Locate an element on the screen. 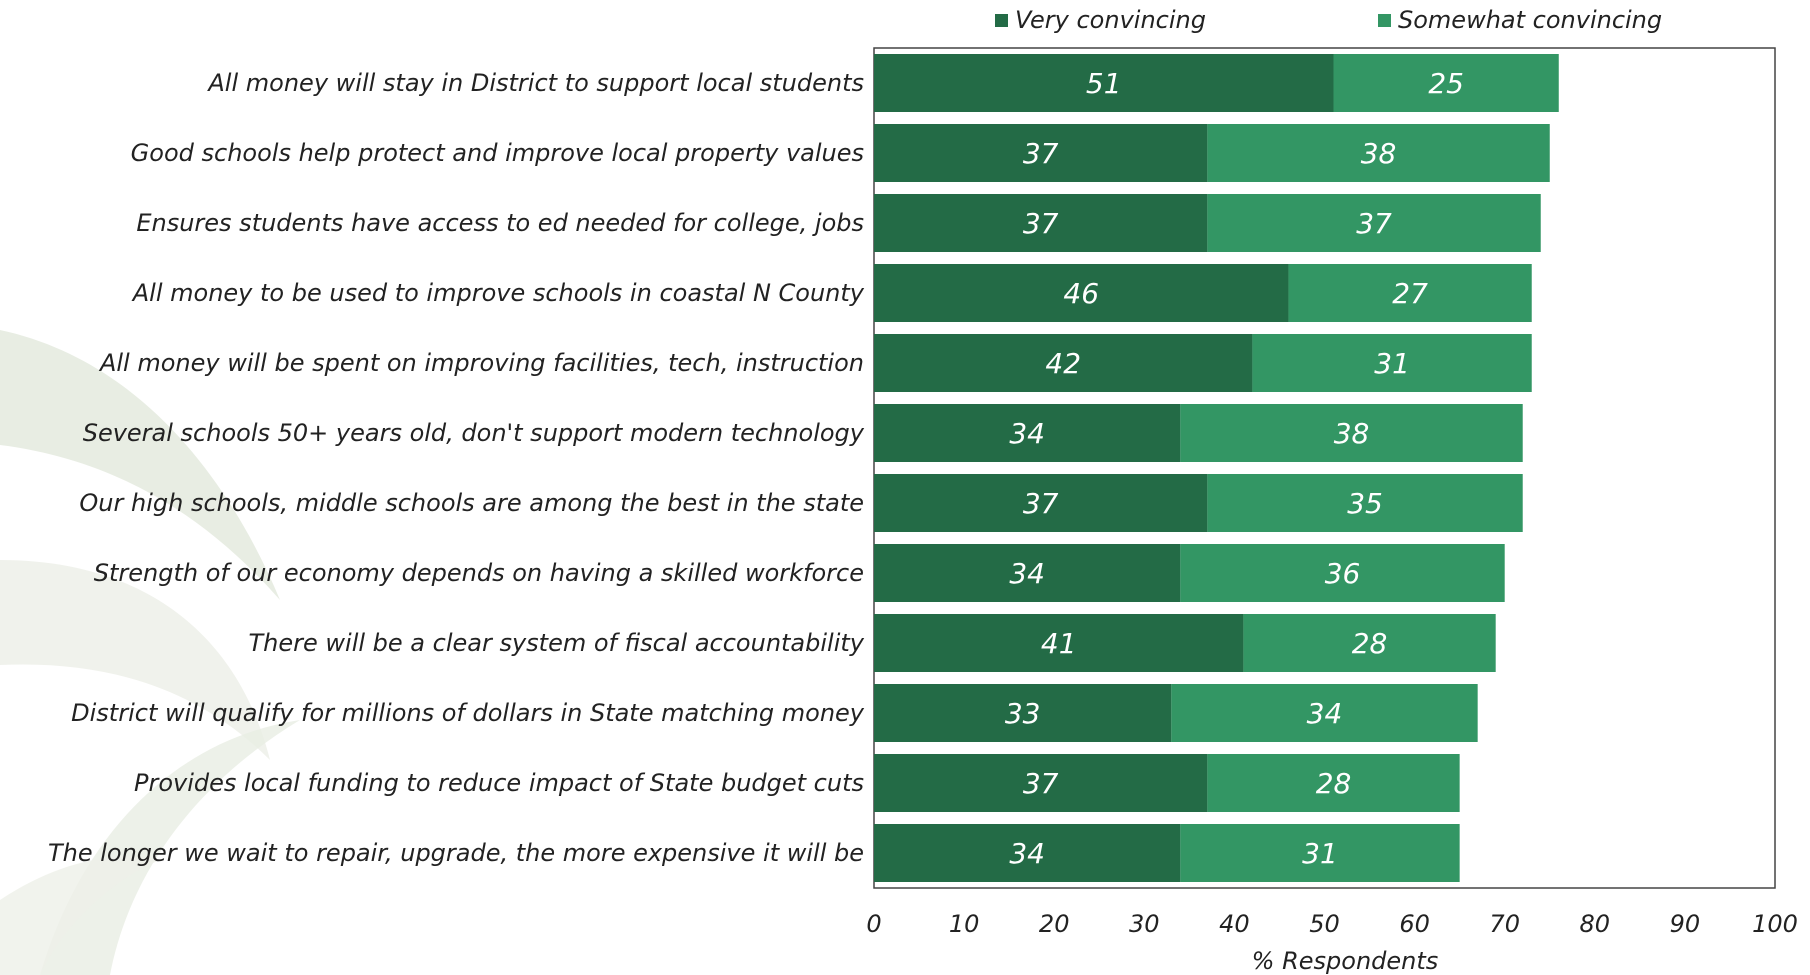 The height and width of the screenshot is (975, 1810). data-label: 46 is located at coordinates (1081, 293).